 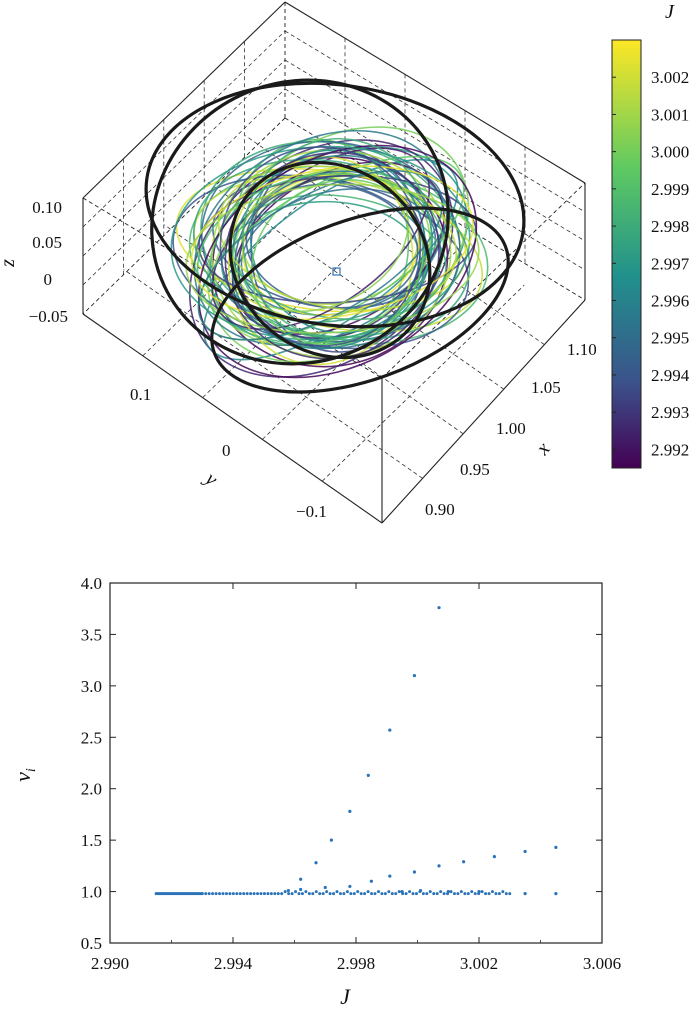 What do you see at coordinates (210, 479) in the screenshot?
I see `y-axis-label: y` at bounding box center [210, 479].